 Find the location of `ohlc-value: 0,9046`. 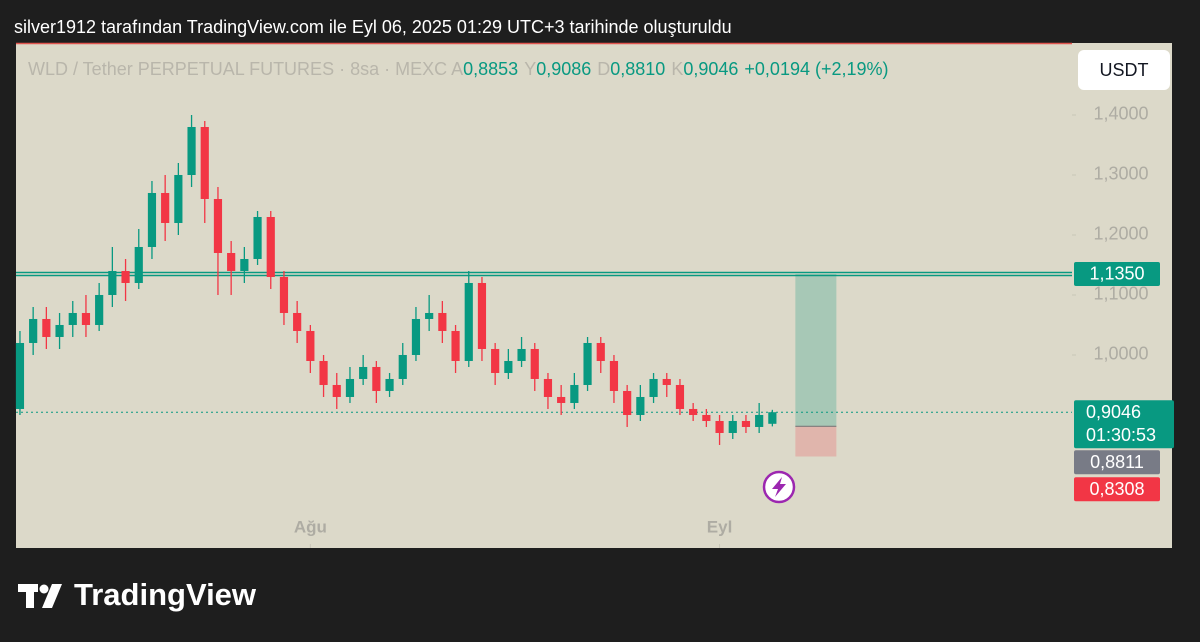

ohlc-value: 0,9046 is located at coordinates (711, 69).